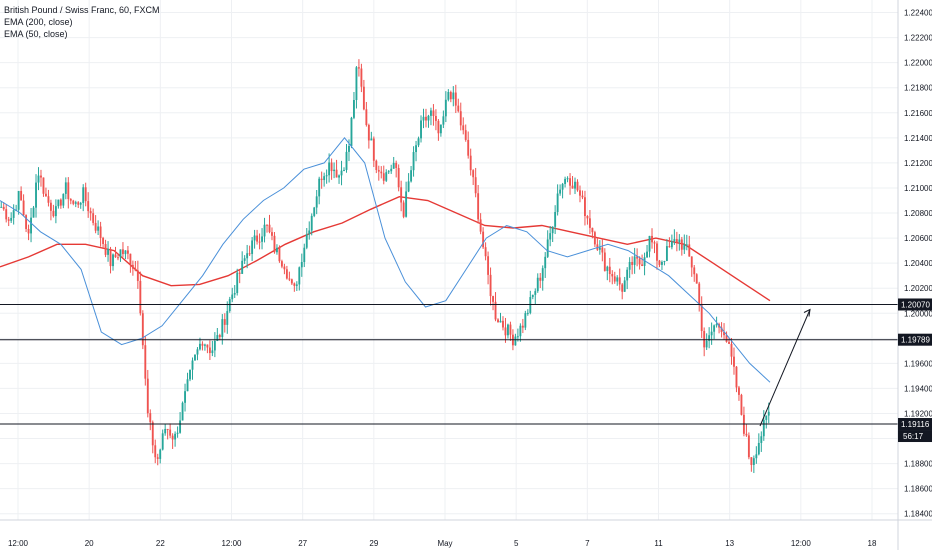 The image size is (932, 555). What do you see at coordinates (82, 10) in the screenshot?
I see `legend-title: British Pound / Swiss Franc, 60, FXCM` at bounding box center [82, 10].